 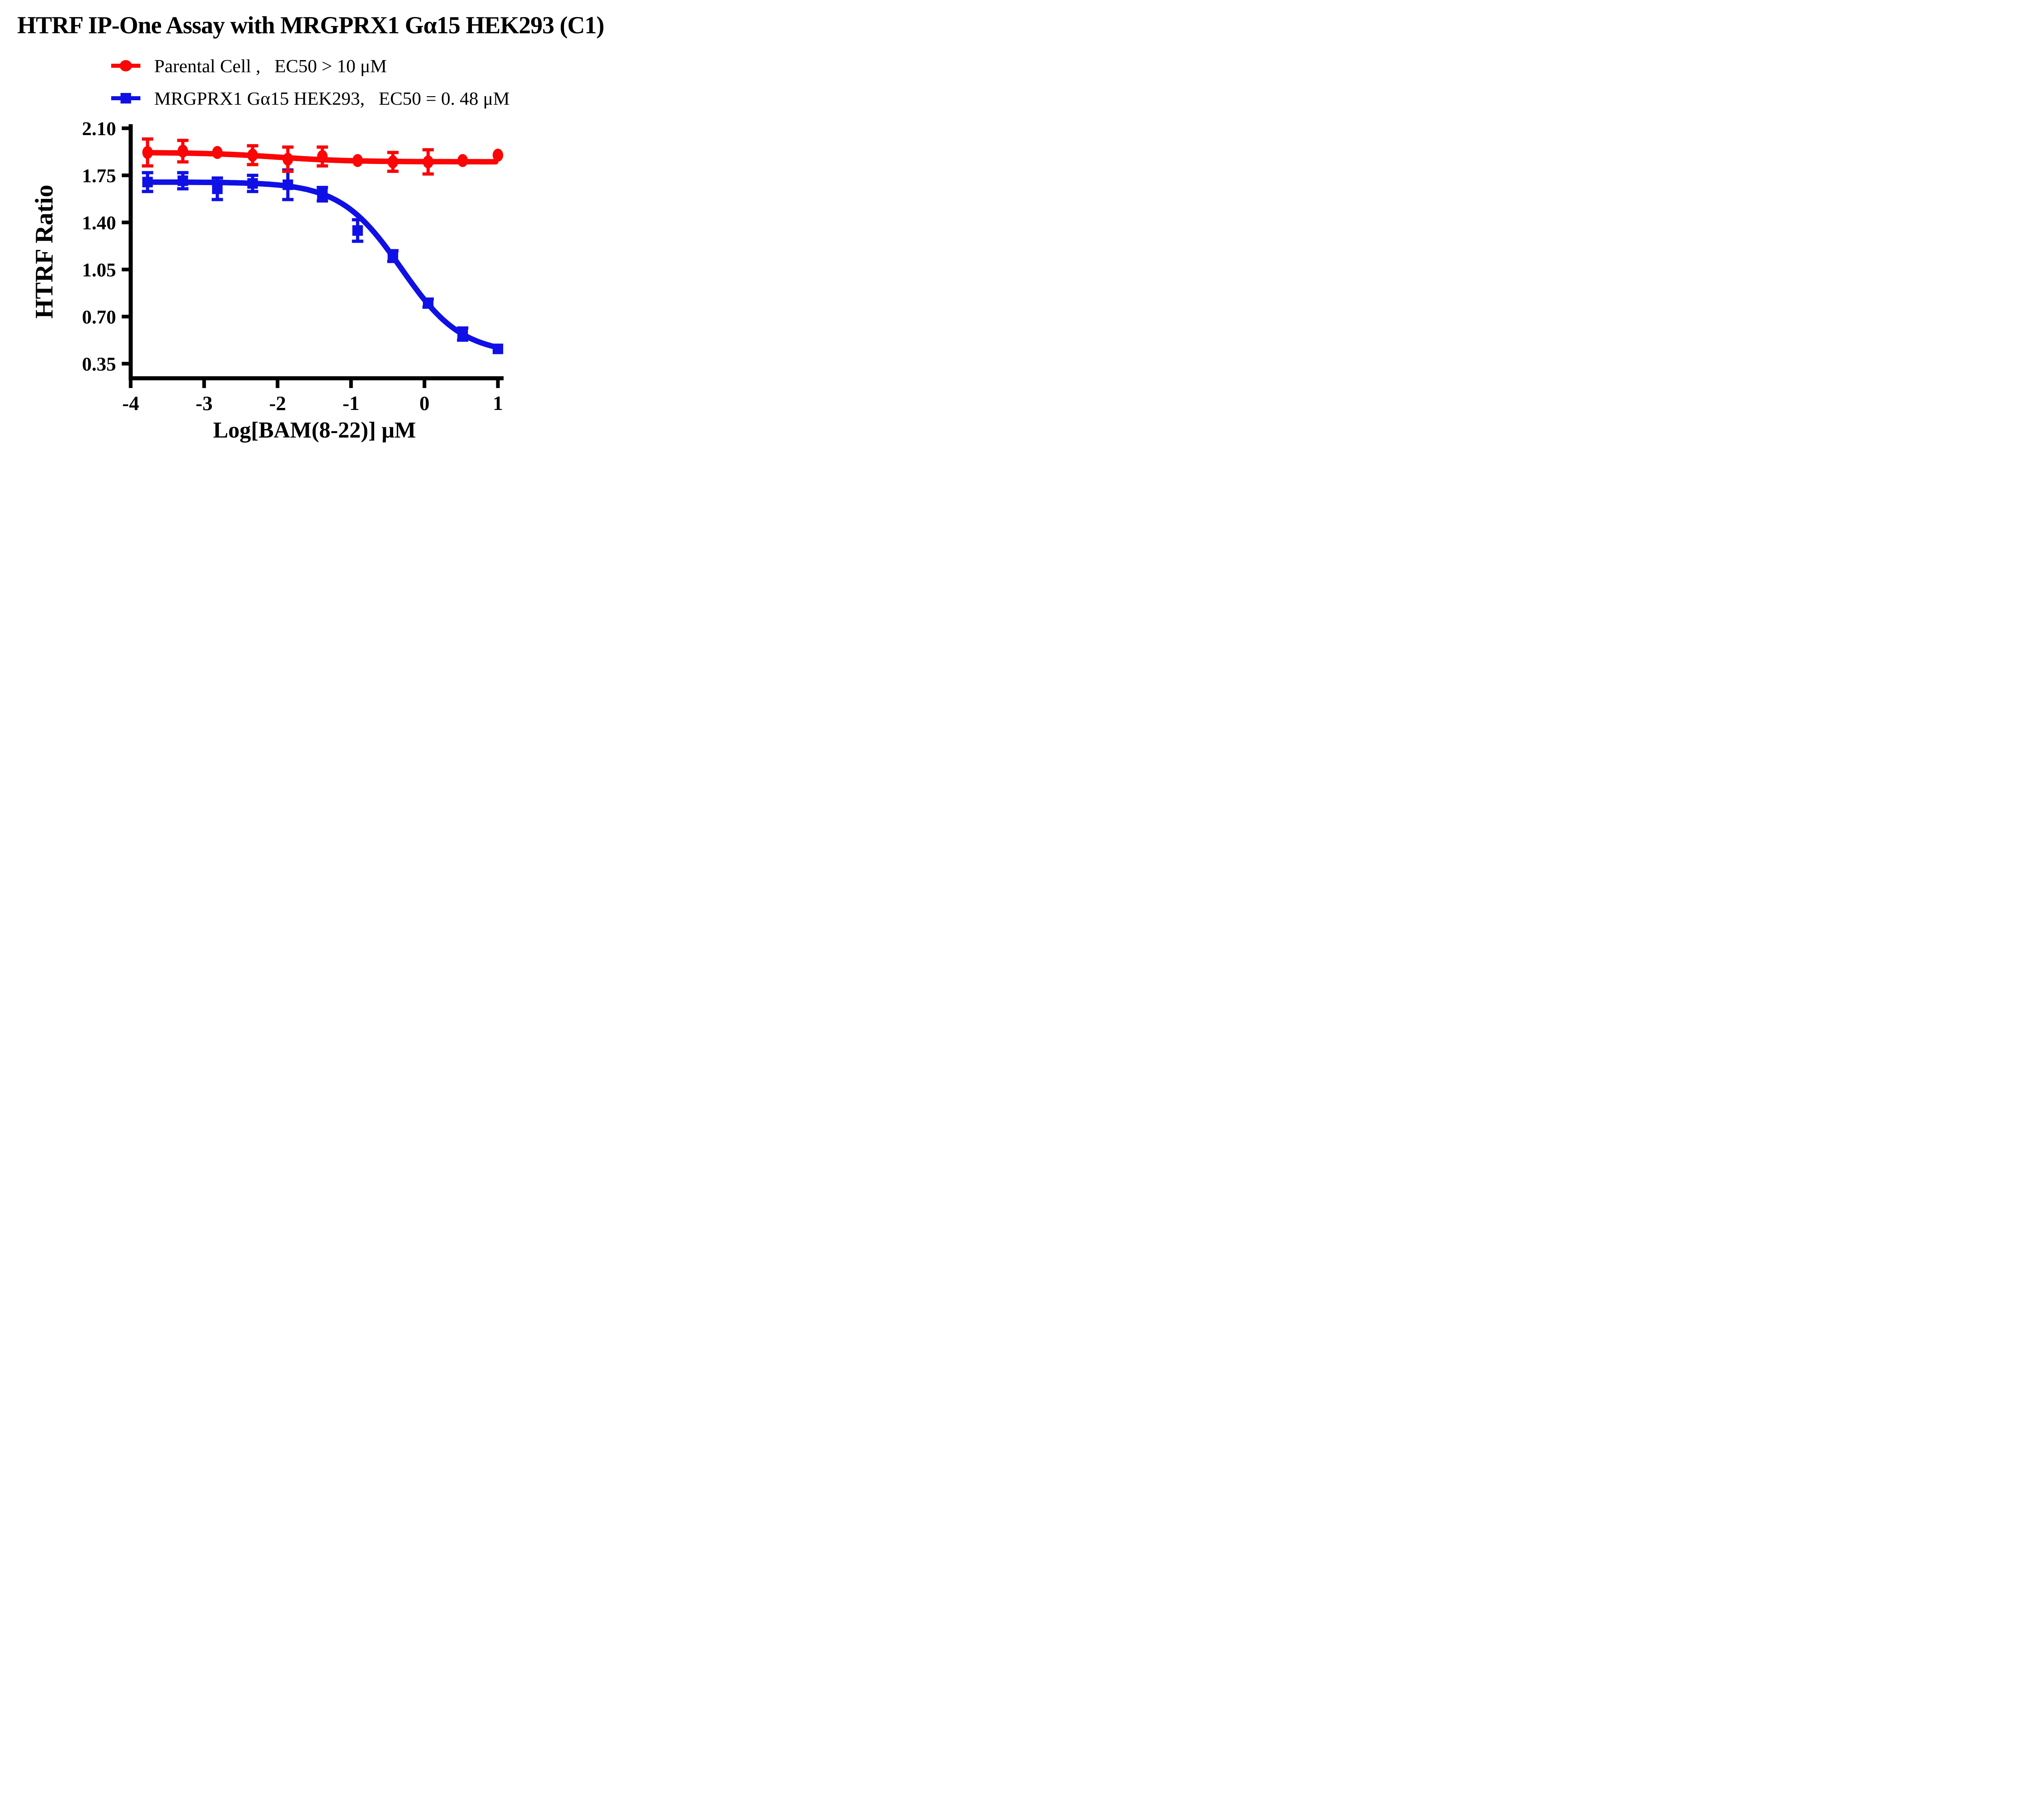 I want to click on plot-area: 2.10 1.75 1.40 1.05 0.70 0.35 -4 -3 -2 -1 0 1, so click(x=293, y=266).